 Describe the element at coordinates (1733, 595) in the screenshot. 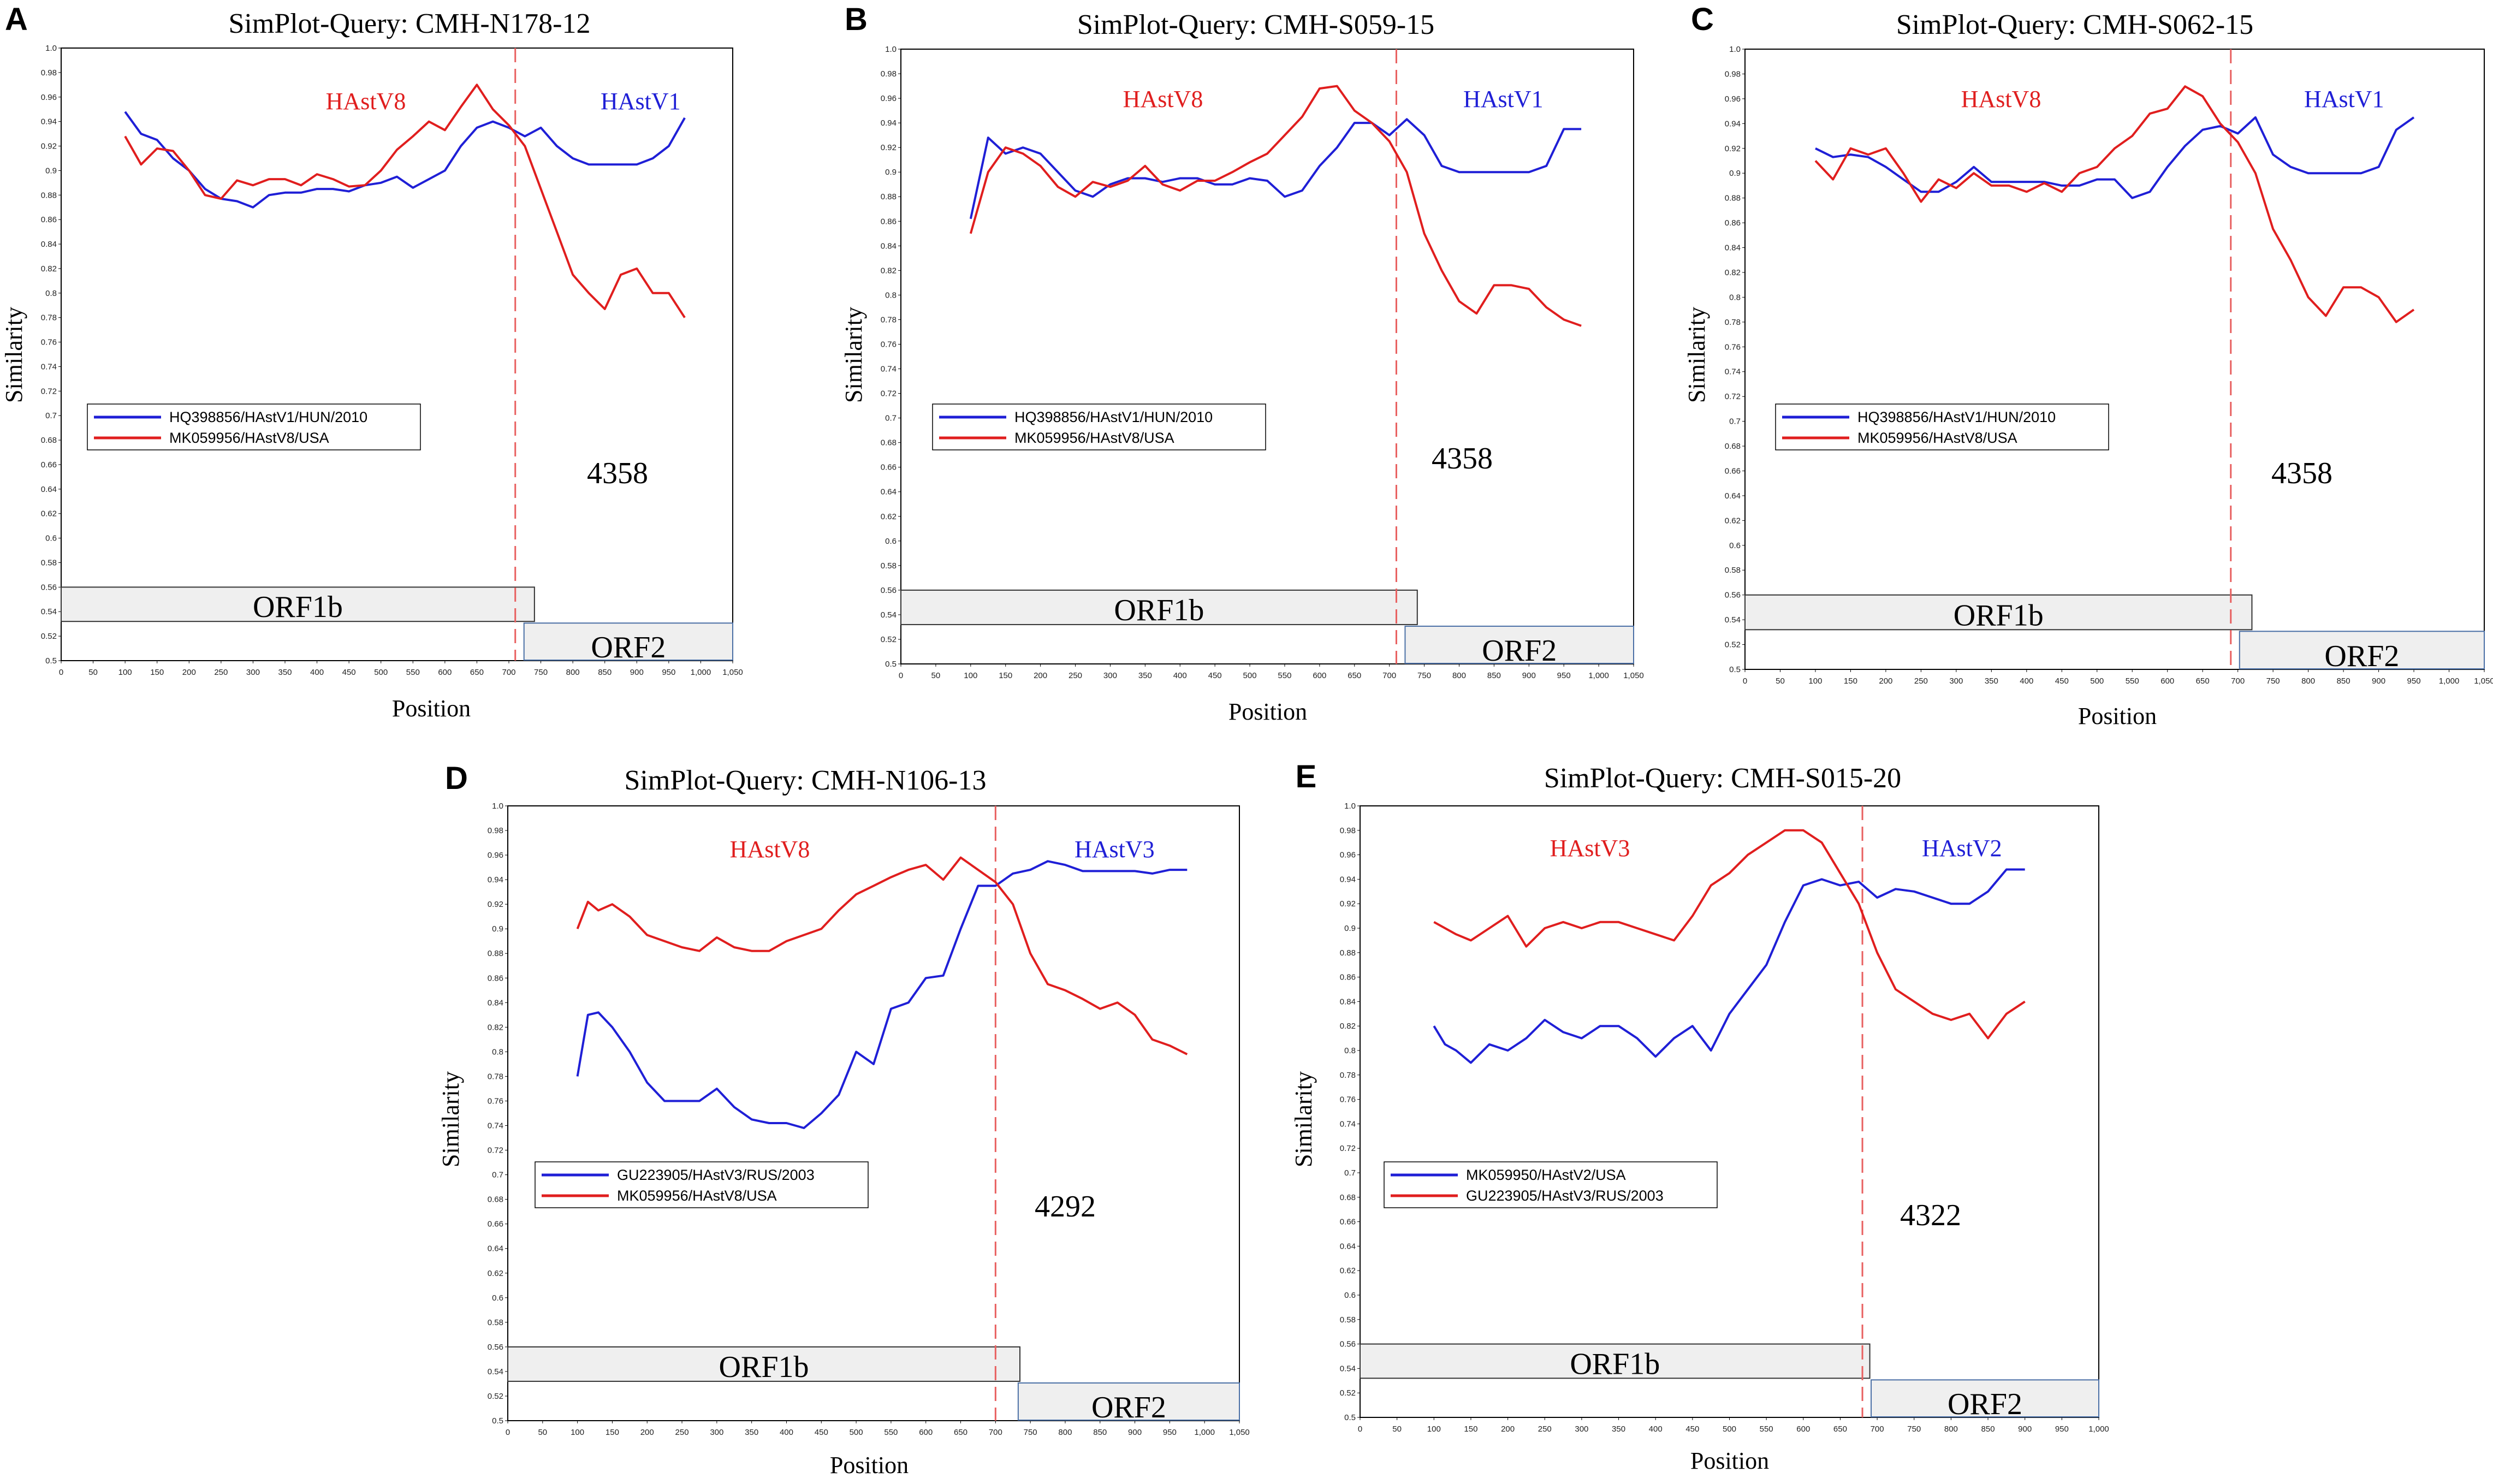

I see `y-tick-label: 0.56` at that location.